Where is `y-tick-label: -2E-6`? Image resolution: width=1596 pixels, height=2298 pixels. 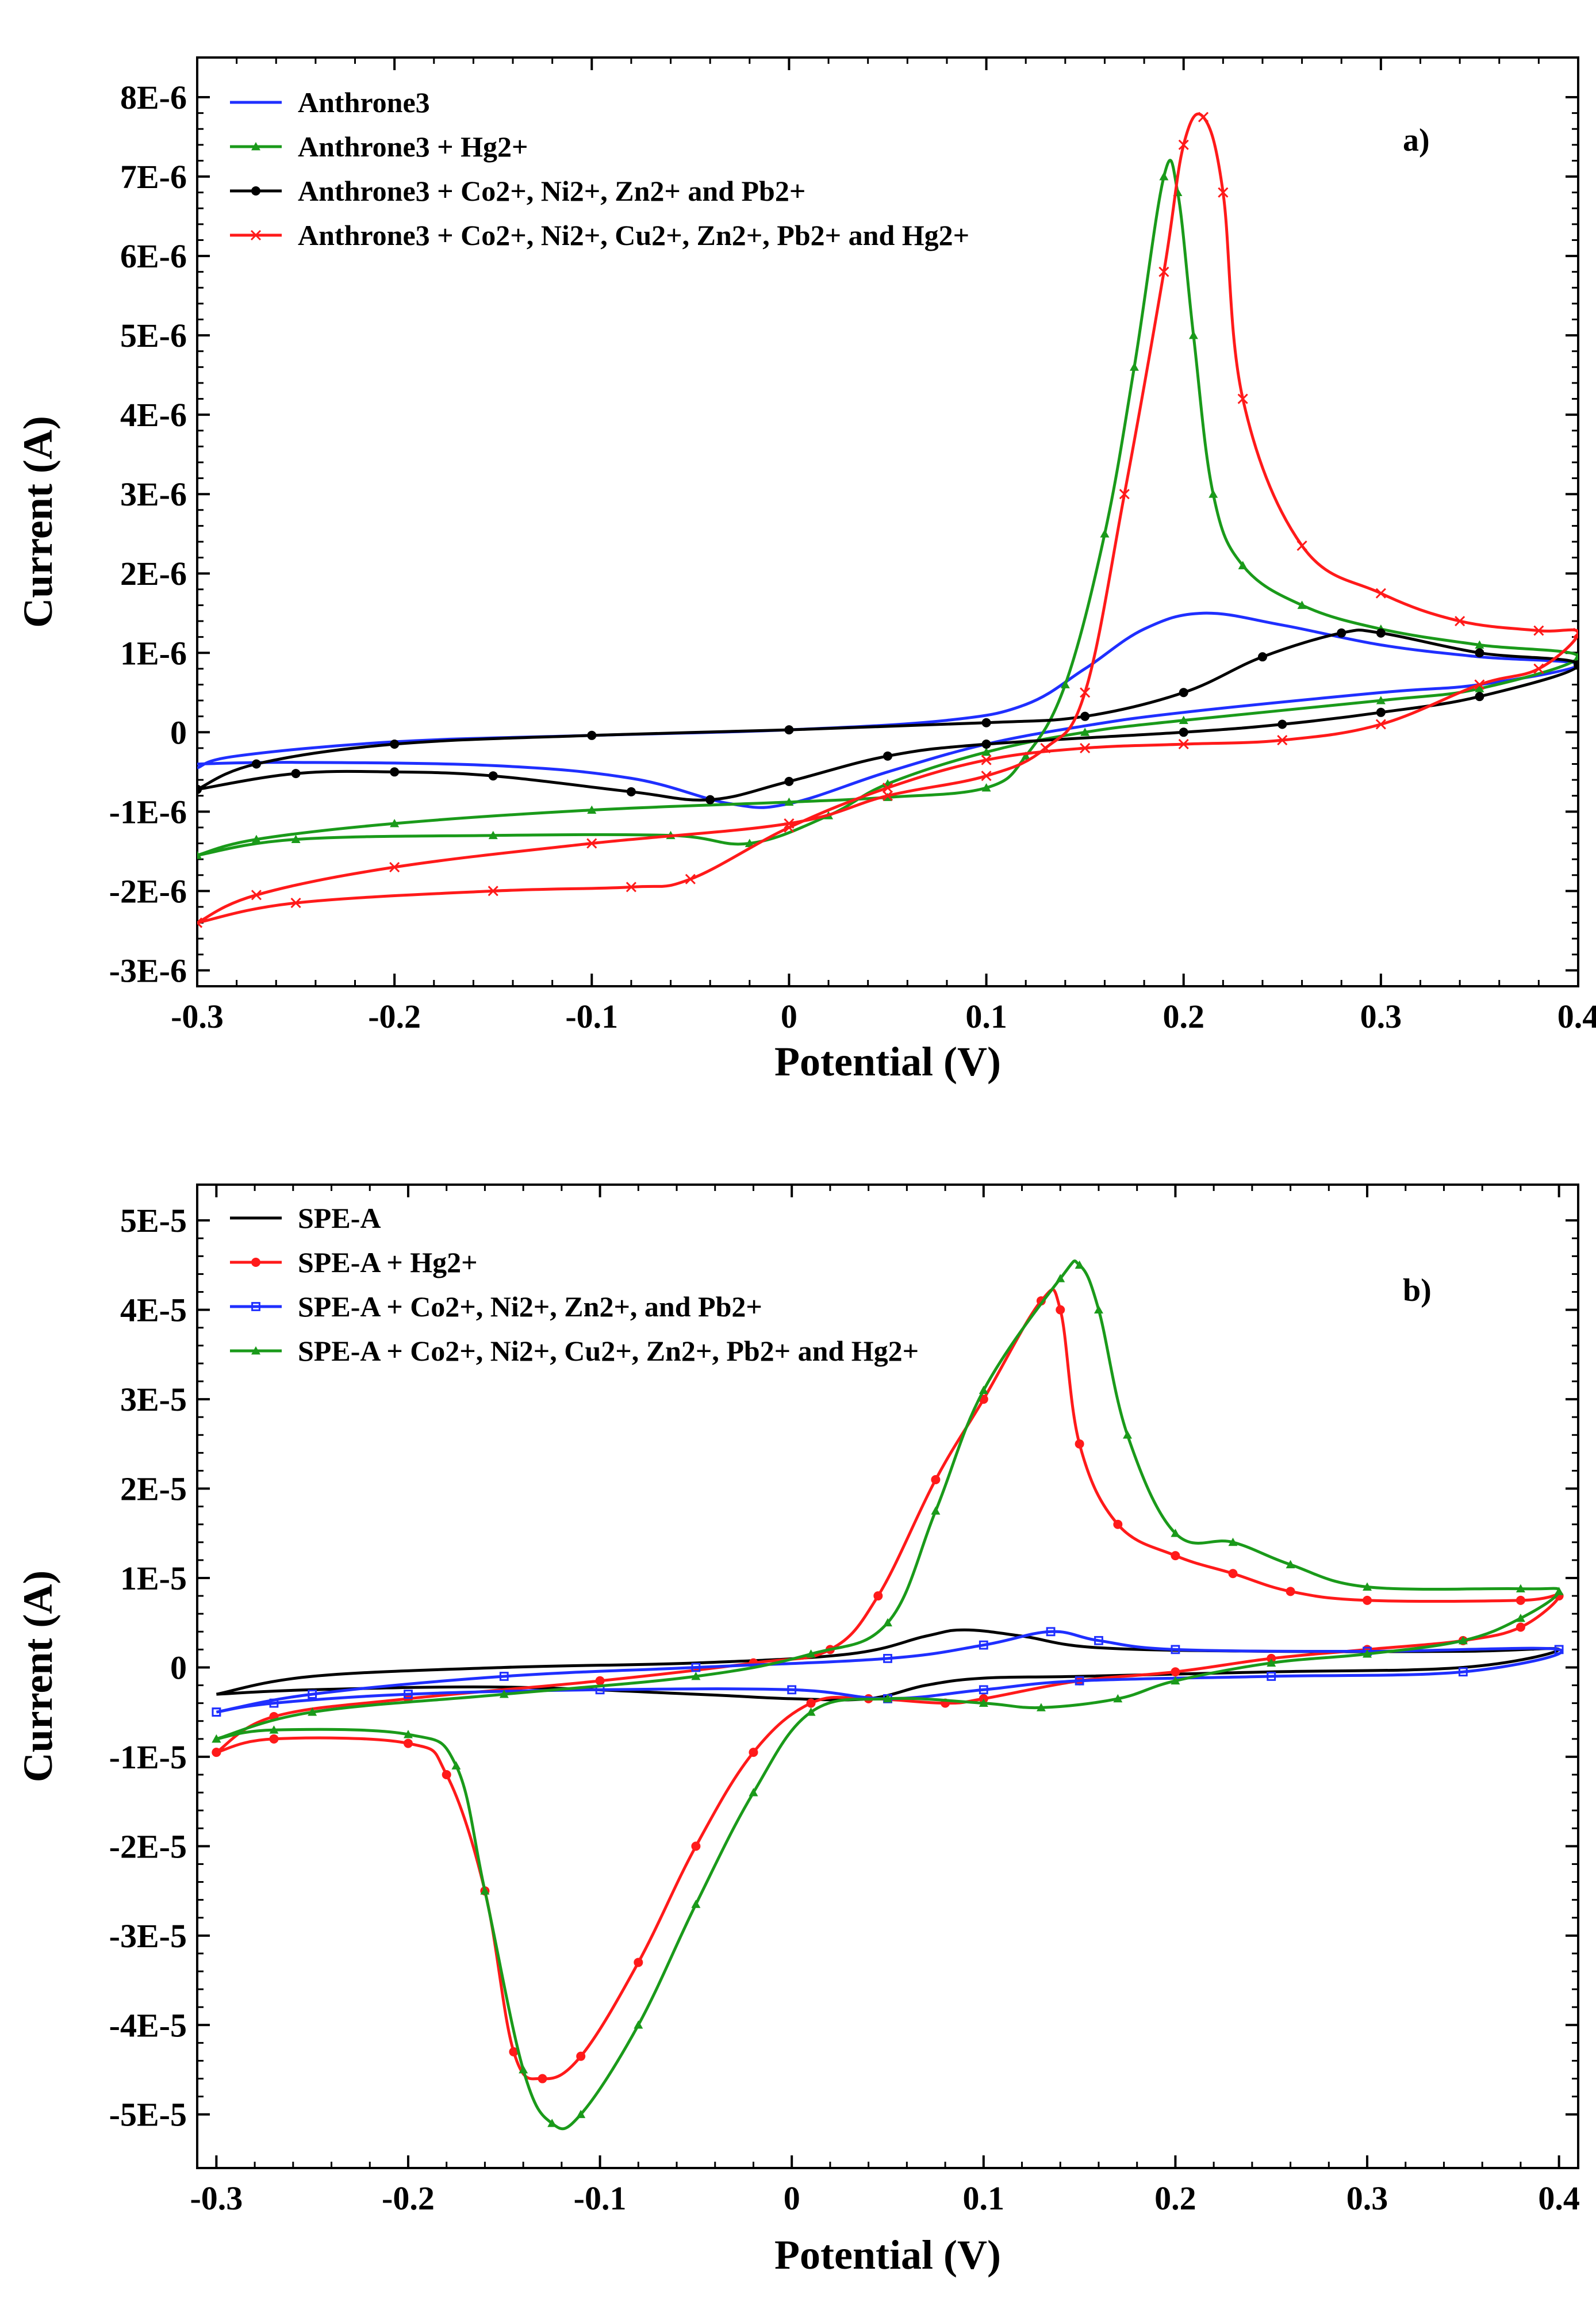
y-tick-label: -2E-6 is located at coordinates (148, 891).